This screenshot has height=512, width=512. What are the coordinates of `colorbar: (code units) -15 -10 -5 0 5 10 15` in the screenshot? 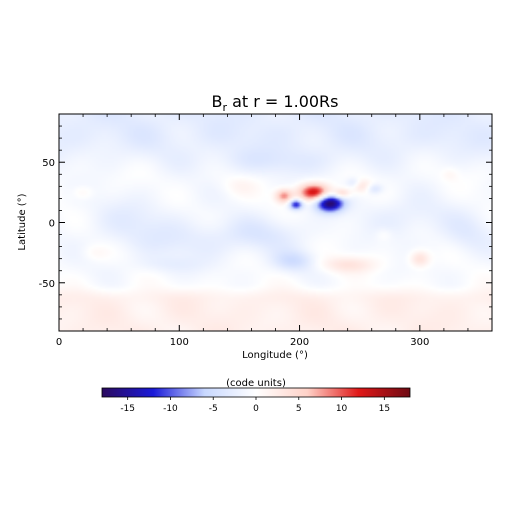 It's located at (256, 396).